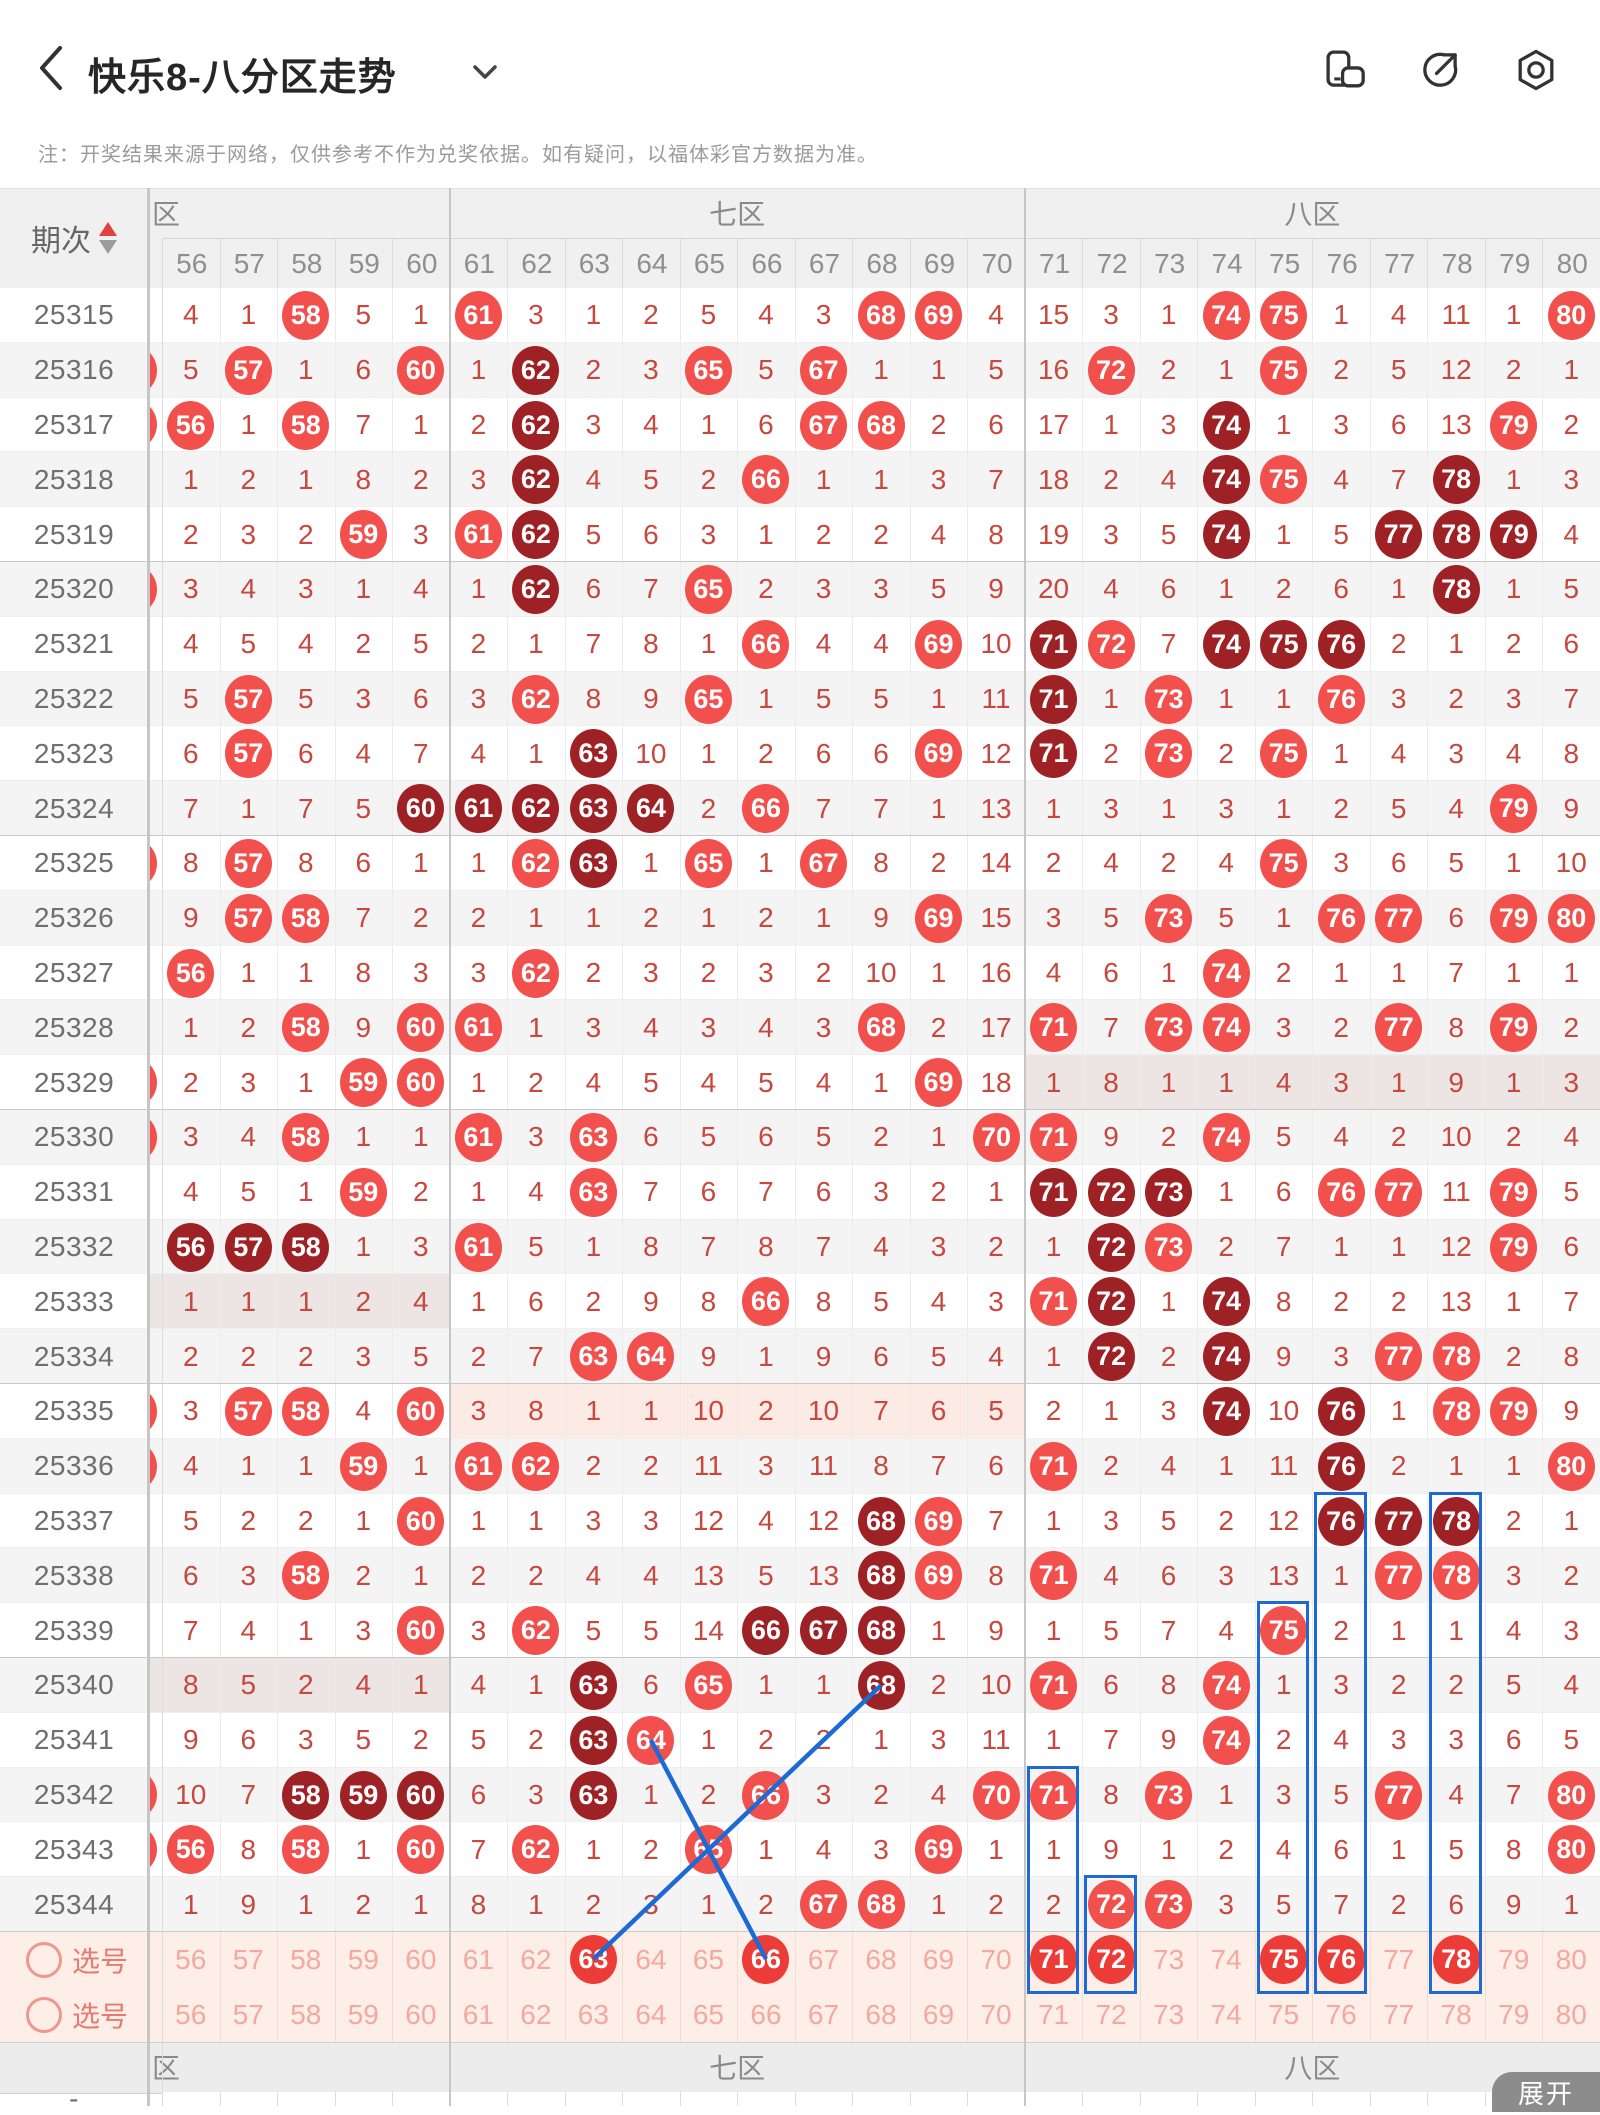 The image size is (1600, 2115). What do you see at coordinates (766, 2014) in the screenshot?
I see `pickable-number-66: 66` at bounding box center [766, 2014].